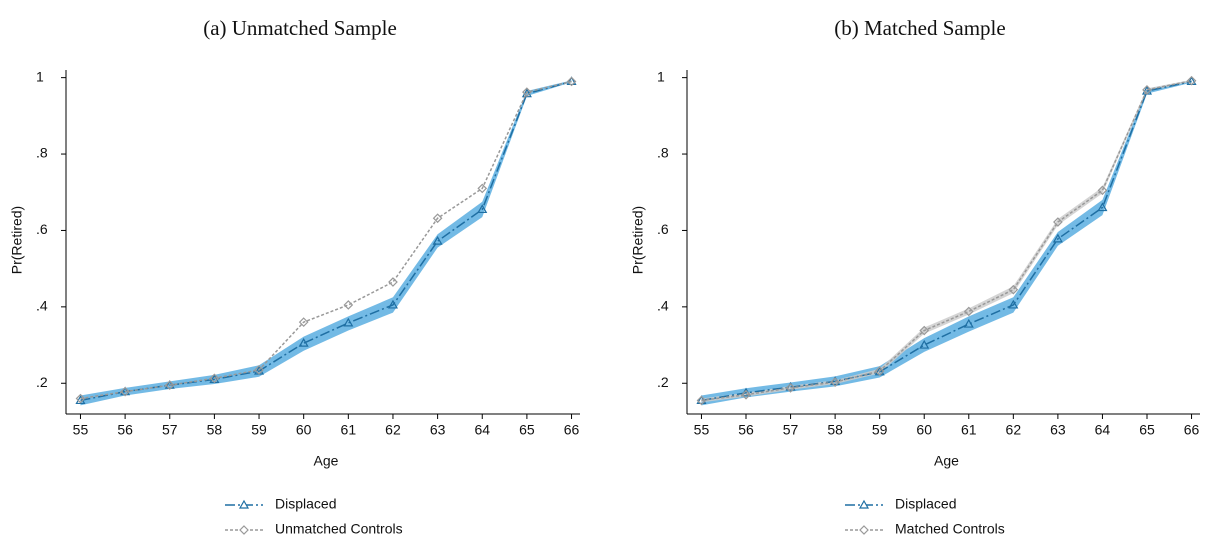 Image resolution: width=1215 pixels, height=545 pixels. I want to click on legend-label: Unmatched Controls, so click(339, 529).